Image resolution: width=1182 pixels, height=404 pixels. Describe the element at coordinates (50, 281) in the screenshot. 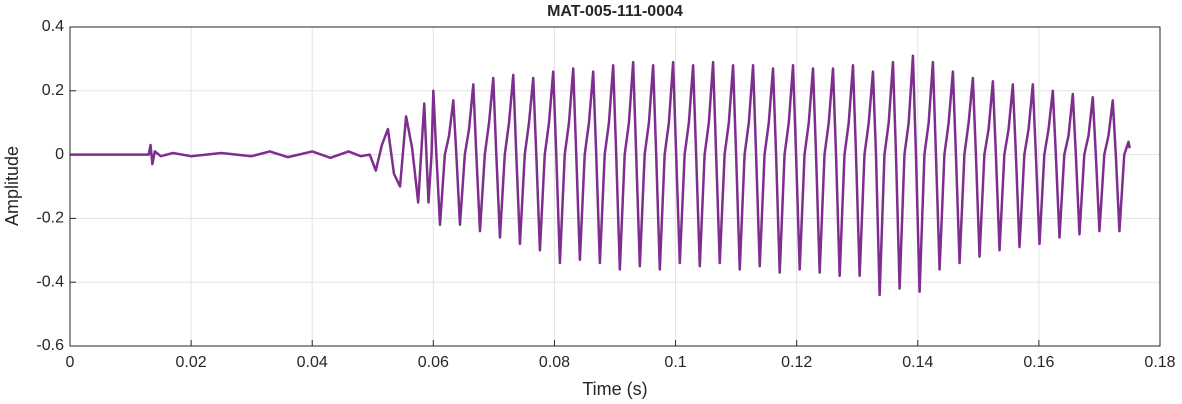

I see `y-tick-label: -0.4` at that location.